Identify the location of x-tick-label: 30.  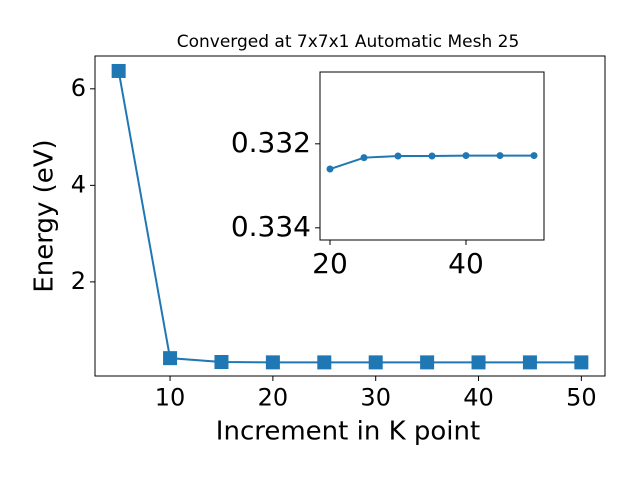
(375, 397).